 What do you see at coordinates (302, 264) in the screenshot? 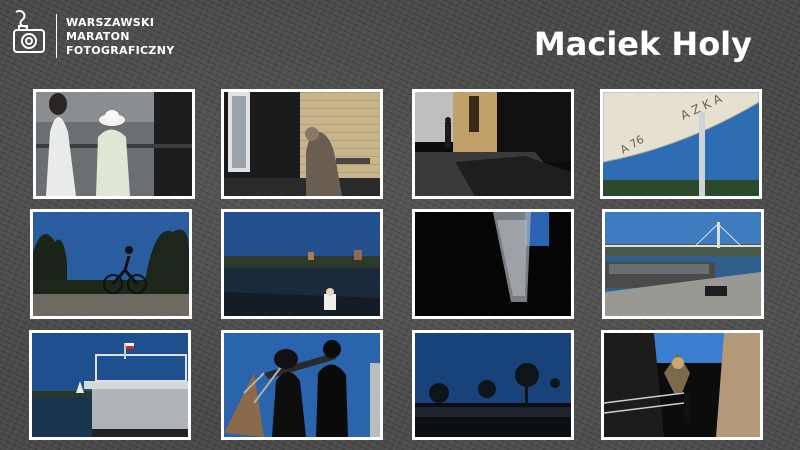
I see `photo-river-skyline` at bounding box center [302, 264].